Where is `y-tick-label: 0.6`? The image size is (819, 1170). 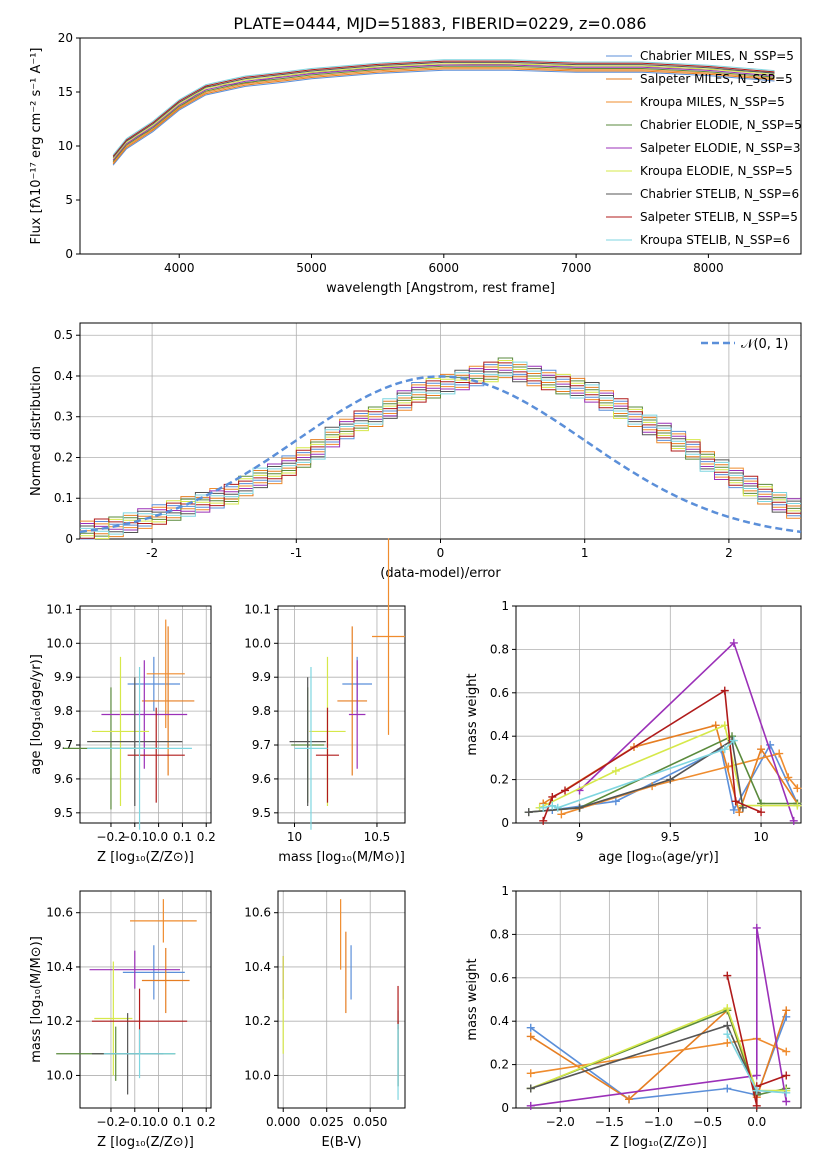
y-tick-label: 0.6 is located at coordinates (499, 693).